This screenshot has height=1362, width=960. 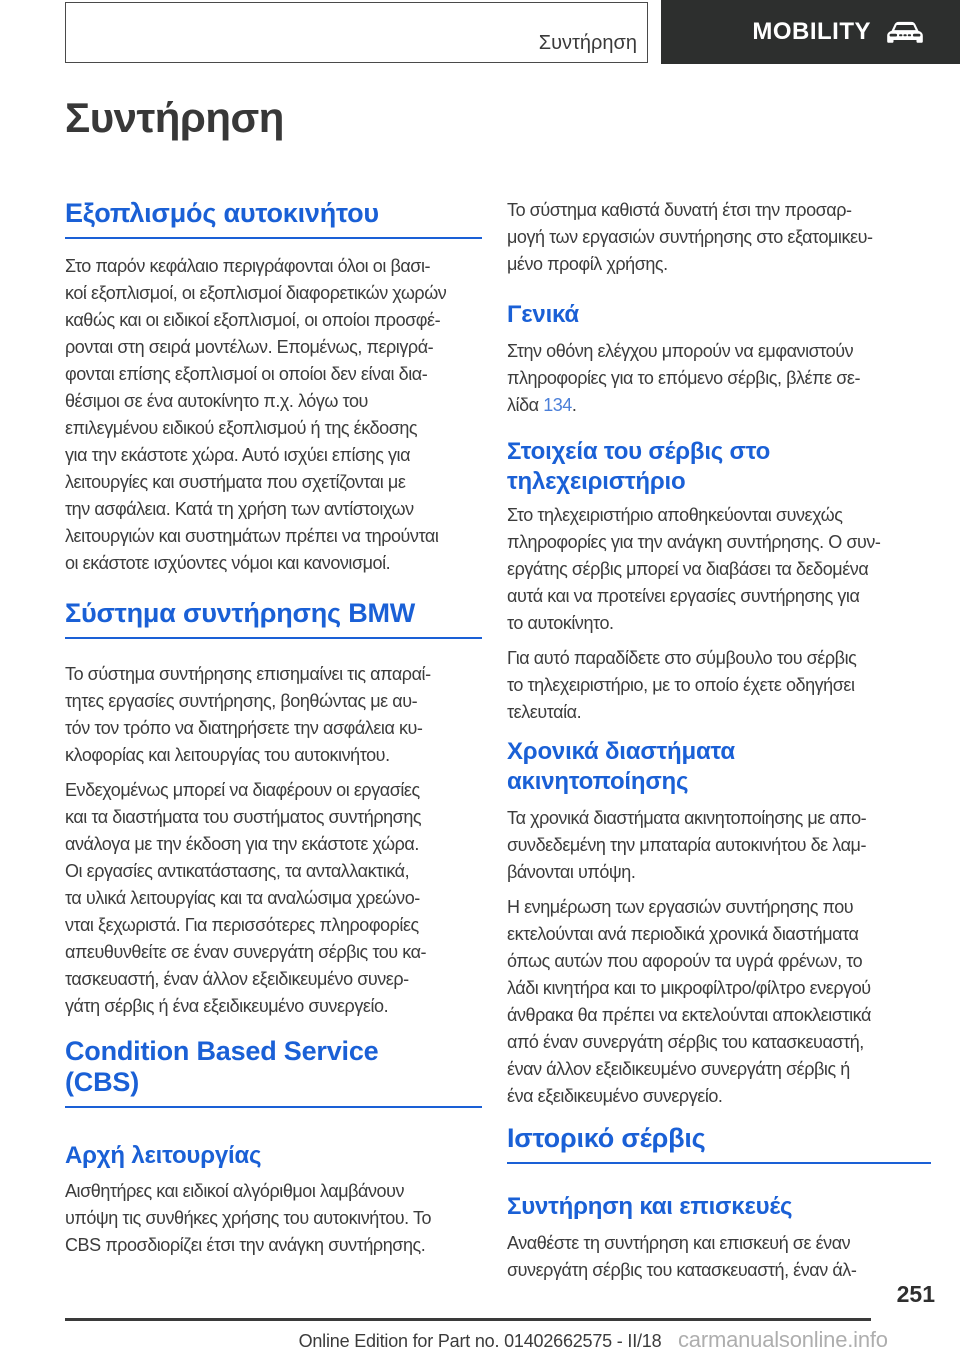 What do you see at coordinates (905, 32) in the screenshot?
I see `car-front-icon` at bounding box center [905, 32].